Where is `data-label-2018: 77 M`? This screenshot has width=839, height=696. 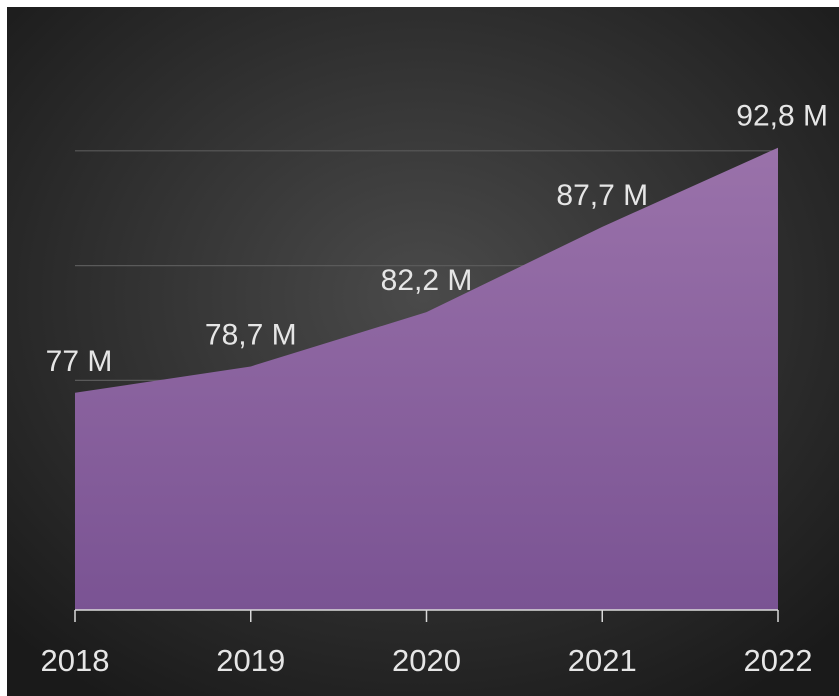 data-label-2018: 77 M is located at coordinates (79, 361).